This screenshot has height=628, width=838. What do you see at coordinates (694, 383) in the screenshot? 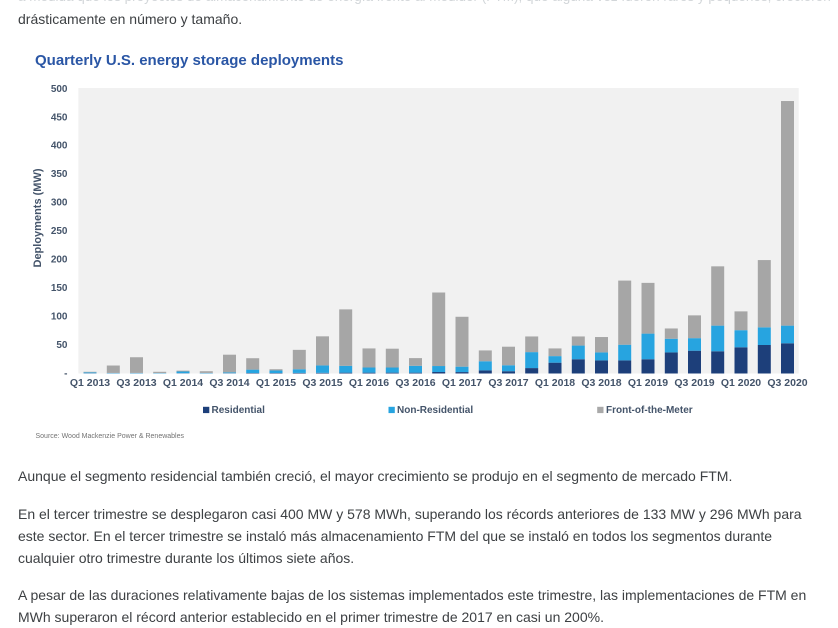
I see `svg-text: Q3 2019` at bounding box center [694, 383].